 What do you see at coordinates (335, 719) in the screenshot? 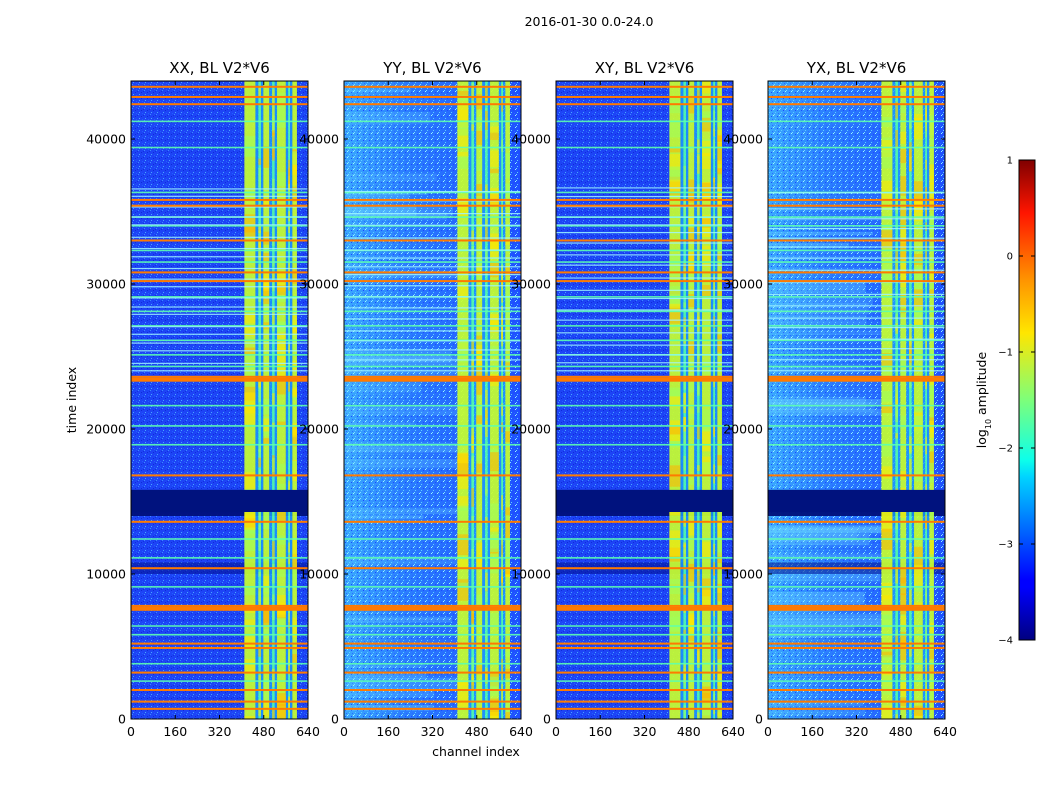
I see `y-tick-label: 0` at bounding box center [335, 719].